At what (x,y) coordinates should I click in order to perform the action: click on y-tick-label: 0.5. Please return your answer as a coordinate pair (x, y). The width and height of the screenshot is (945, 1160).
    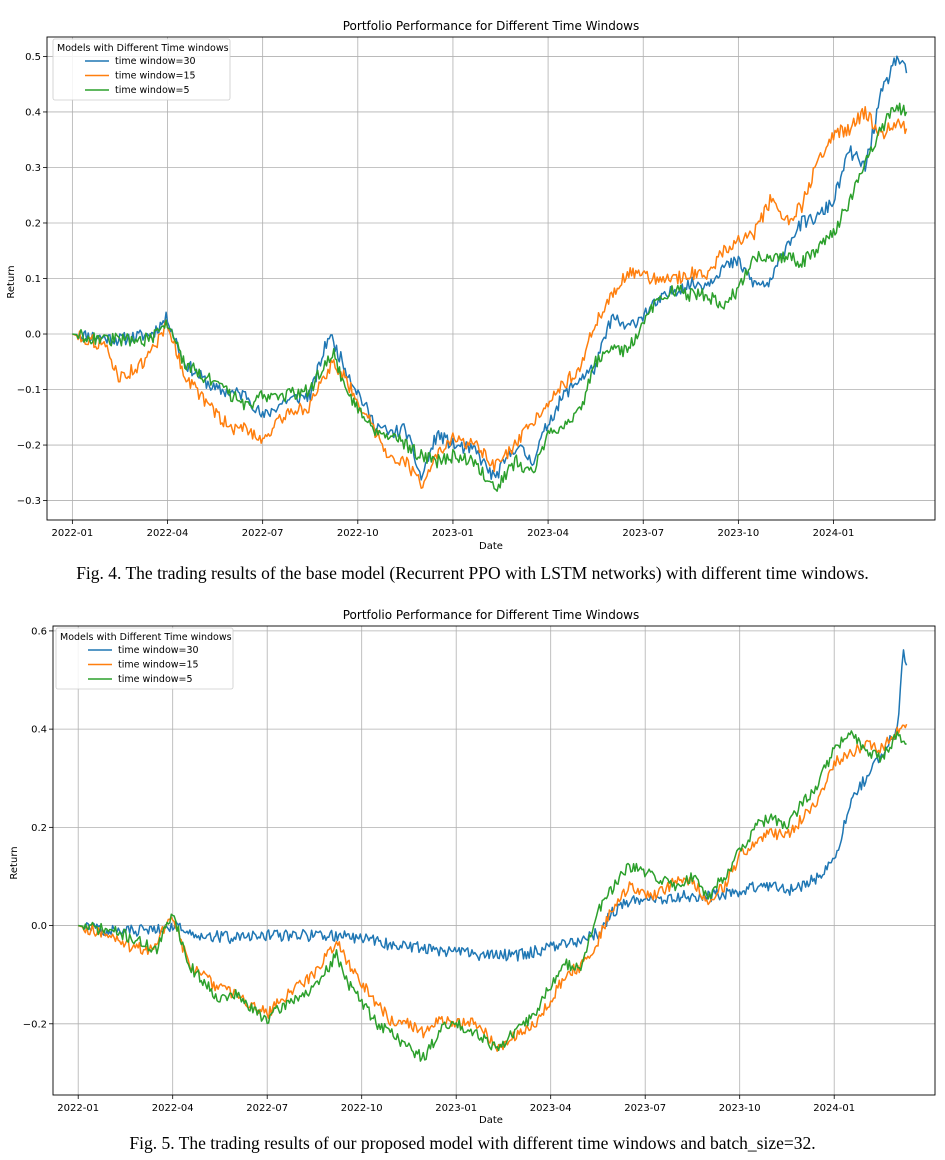
    Looking at the image, I should click on (33, 57).